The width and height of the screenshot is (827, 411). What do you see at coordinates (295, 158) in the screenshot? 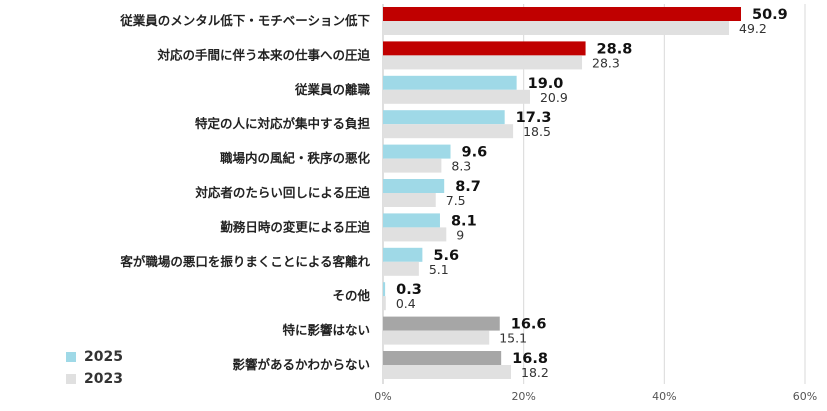
I see `category-label-4: 職場内の風紀・秩序の悪化` at bounding box center [295, 158].